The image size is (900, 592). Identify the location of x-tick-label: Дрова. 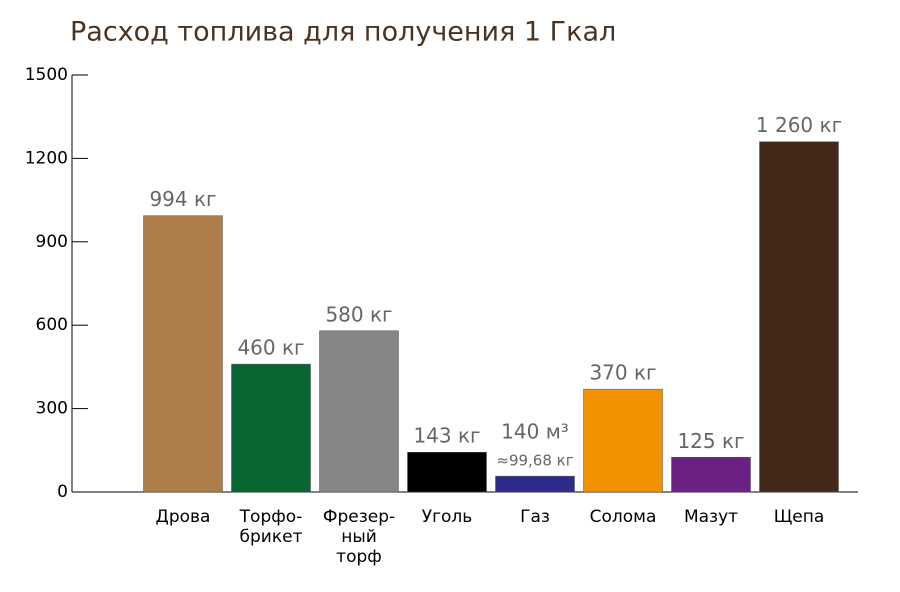
(183, 517).